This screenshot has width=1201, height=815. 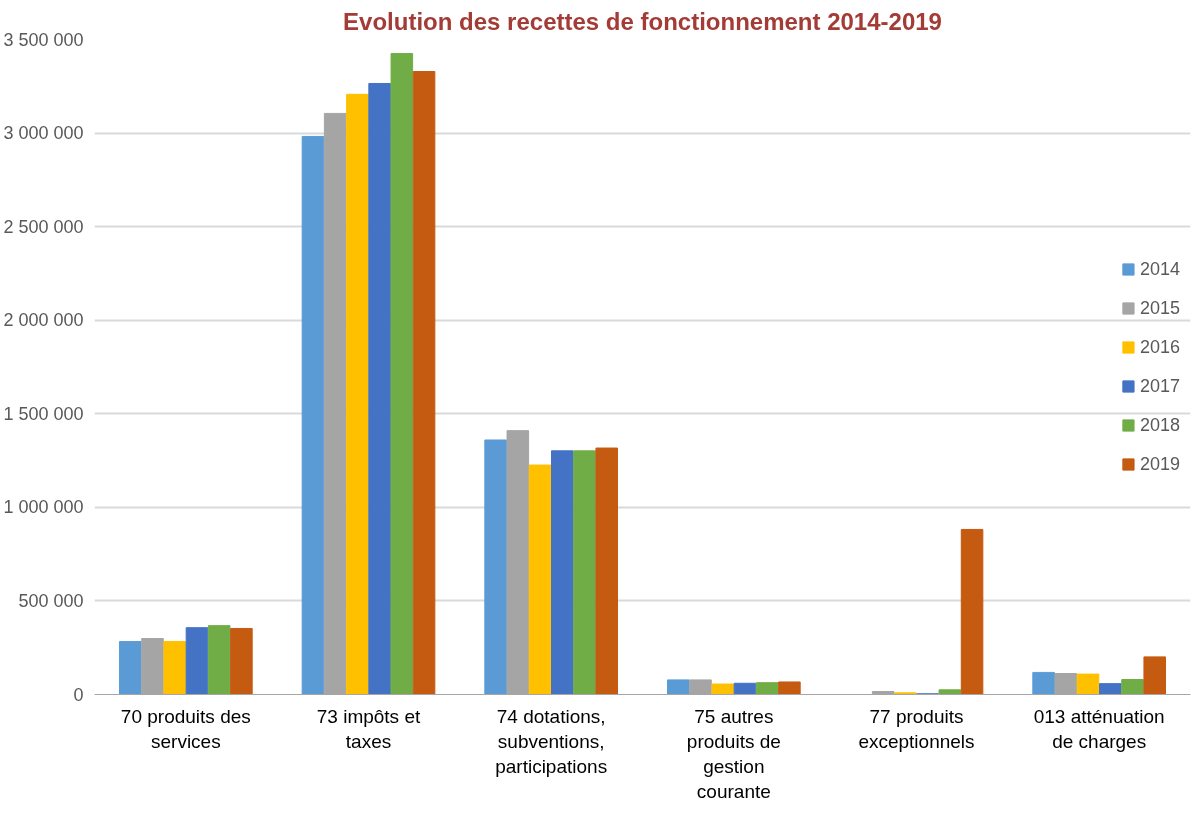 What do you see at coordinates (43, 413) in the screenshot?
I see `y-tick-label: 1 500 000` at bounding box center [43, 413].